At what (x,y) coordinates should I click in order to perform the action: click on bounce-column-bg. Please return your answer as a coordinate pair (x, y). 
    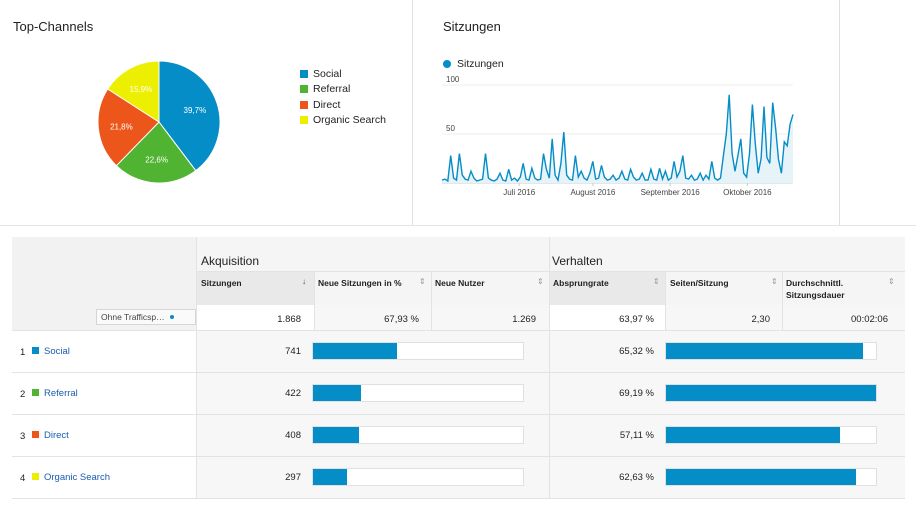
    Looking at the image, I should click on (607, 288).